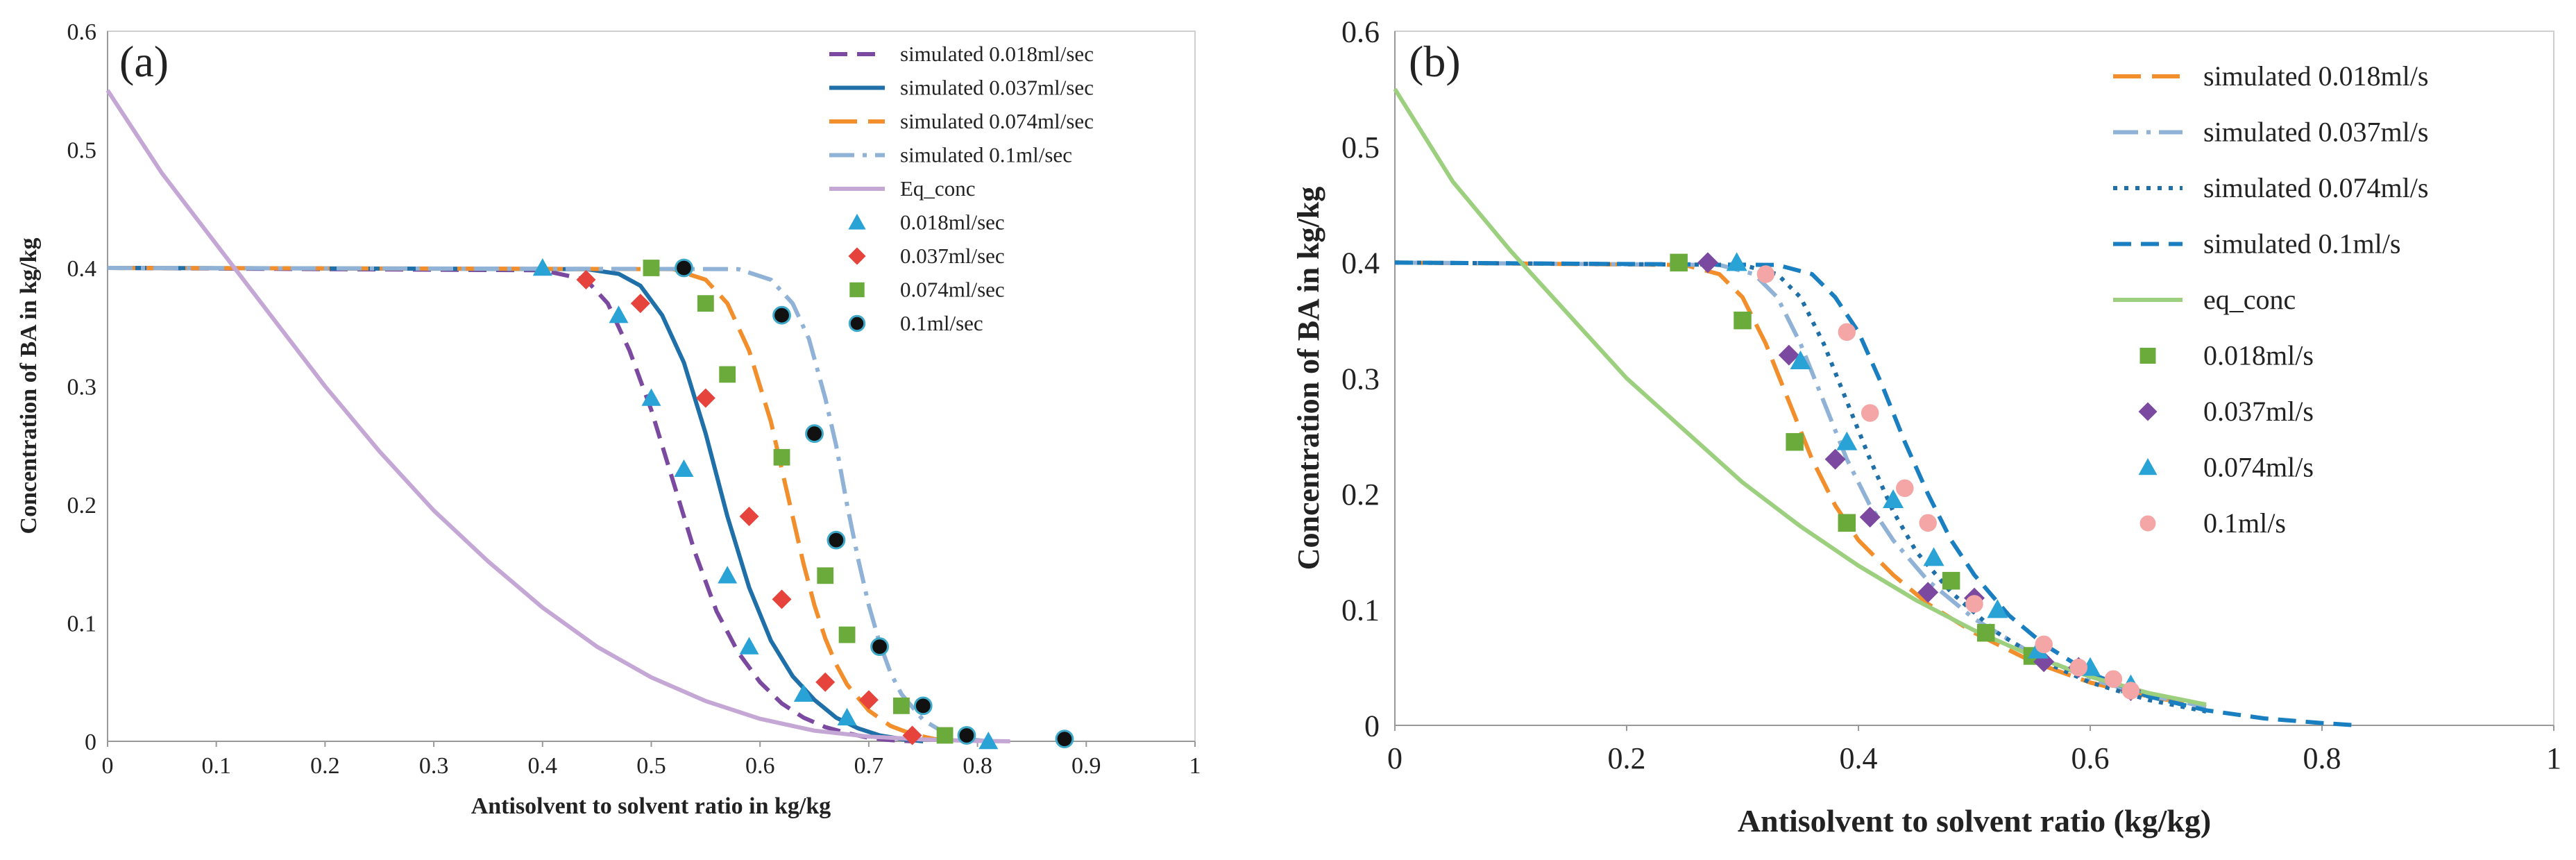 The image size is (2576, 860). I want to click on legend-label: Eq_conc, so click(937, 189).